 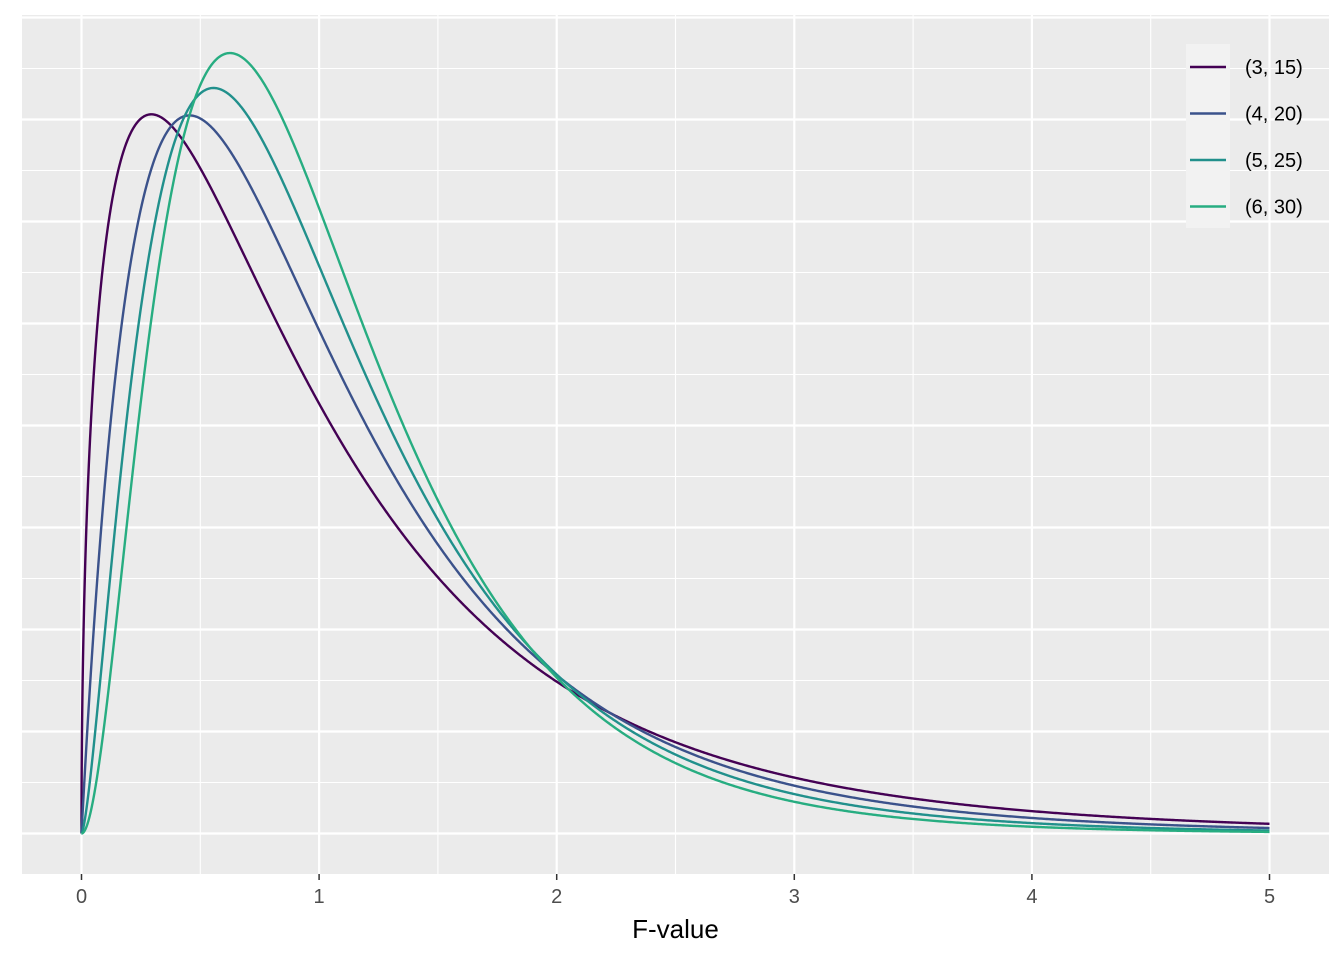 What do you see at coordinates (1208, 136) in the screenshot?
I see `legend-background` at bounding box center [1208, 136].